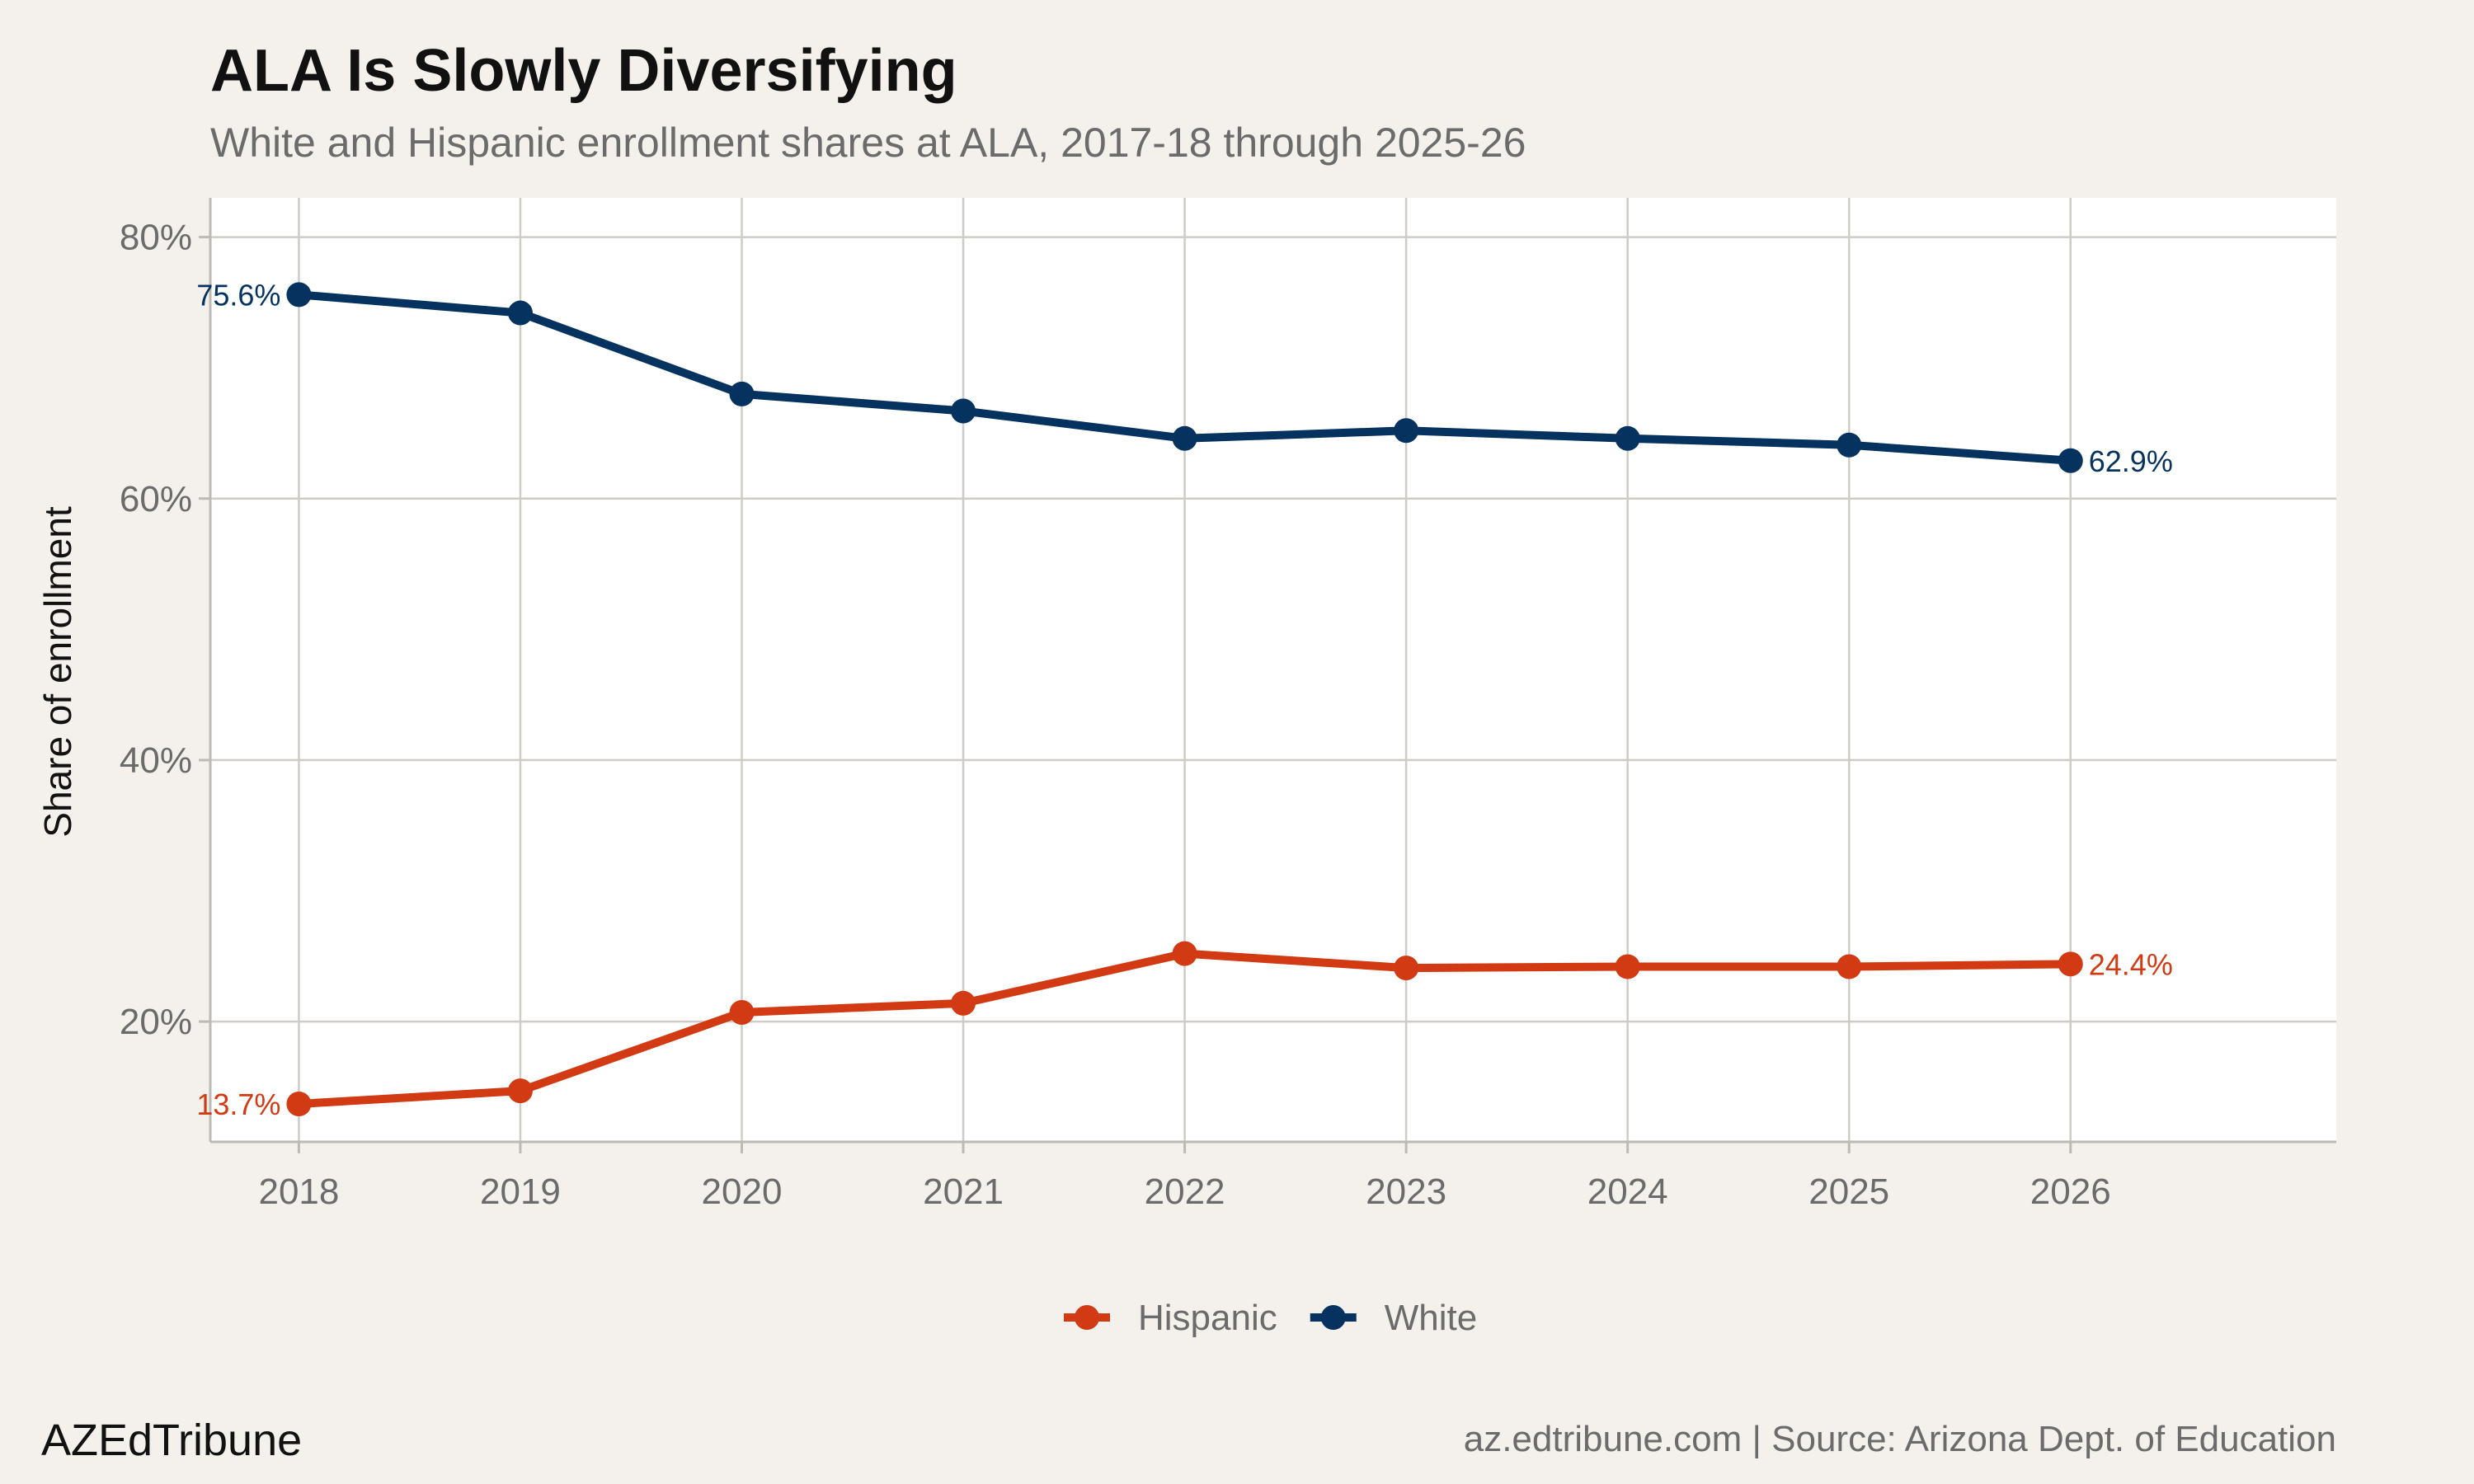 The height and width of the screenshot is (1484, 2474). I want to click on x-tick-label: 2020, so click(742, 1192).